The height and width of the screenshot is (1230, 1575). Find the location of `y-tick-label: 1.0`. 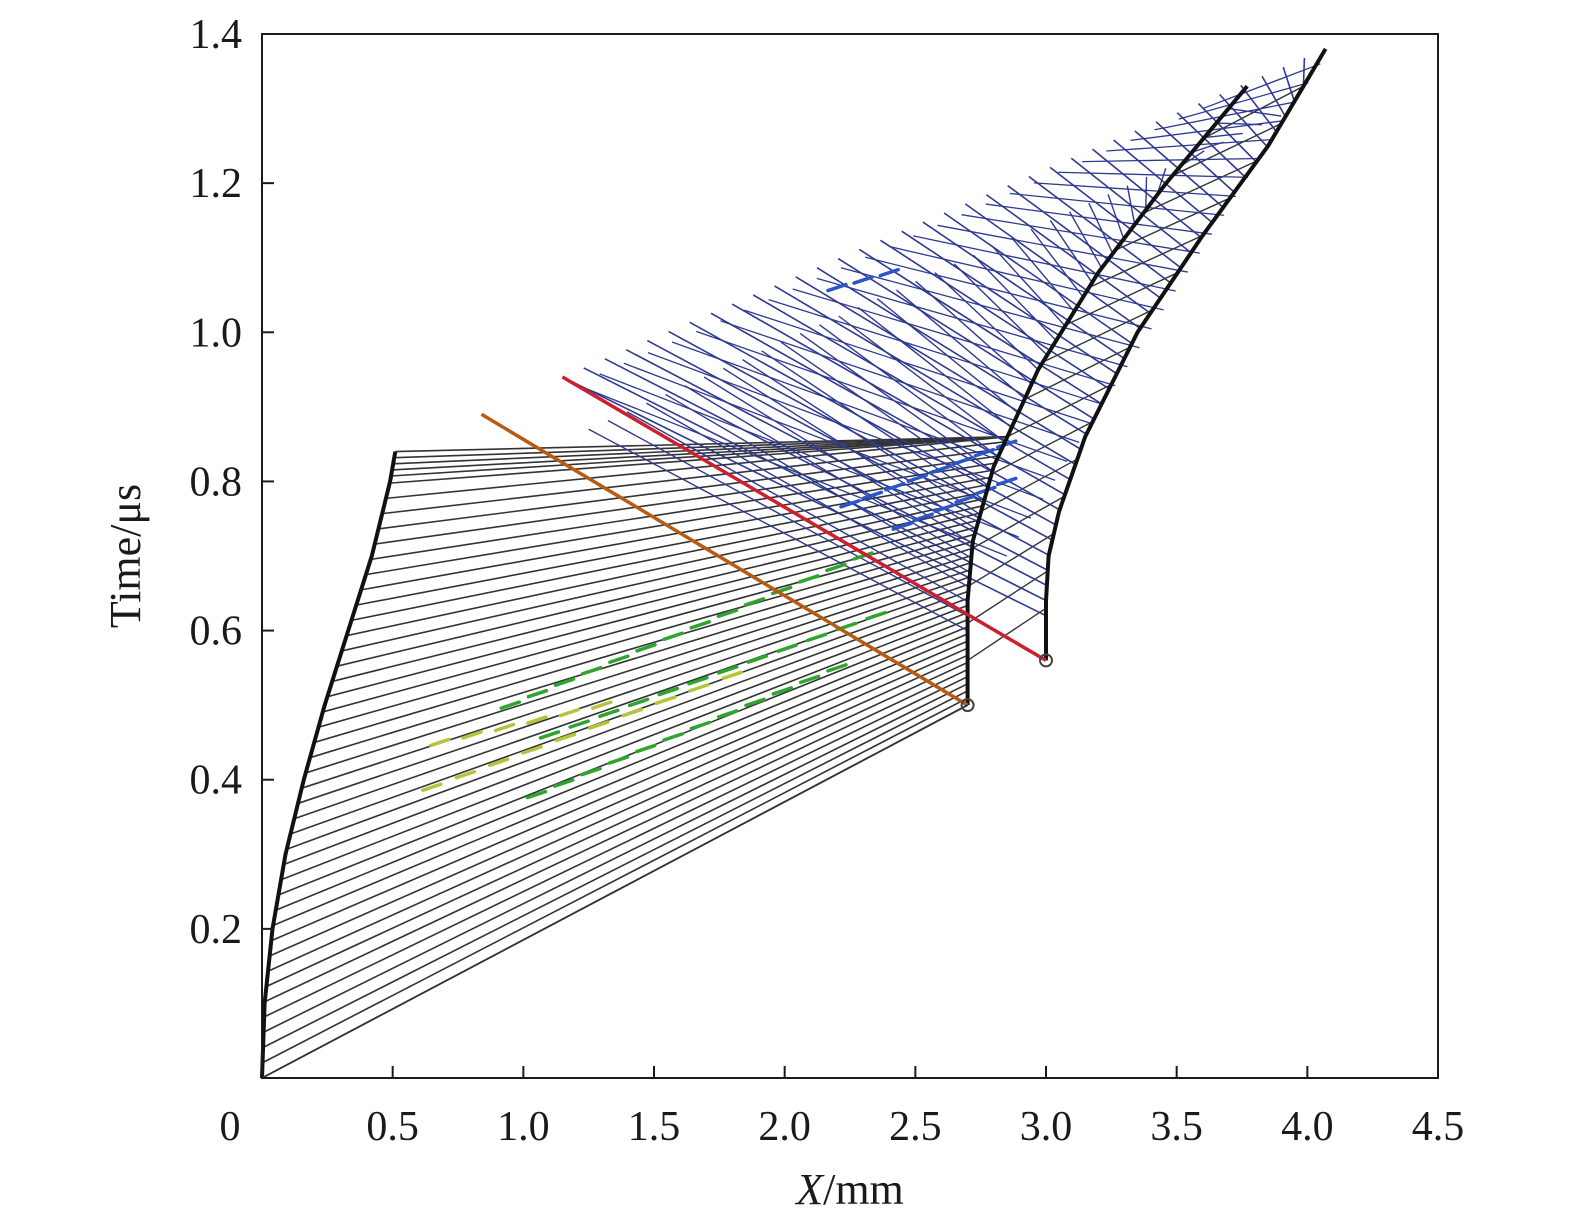

y-tick-label: 1.0 is located at coordinates (216, 333).